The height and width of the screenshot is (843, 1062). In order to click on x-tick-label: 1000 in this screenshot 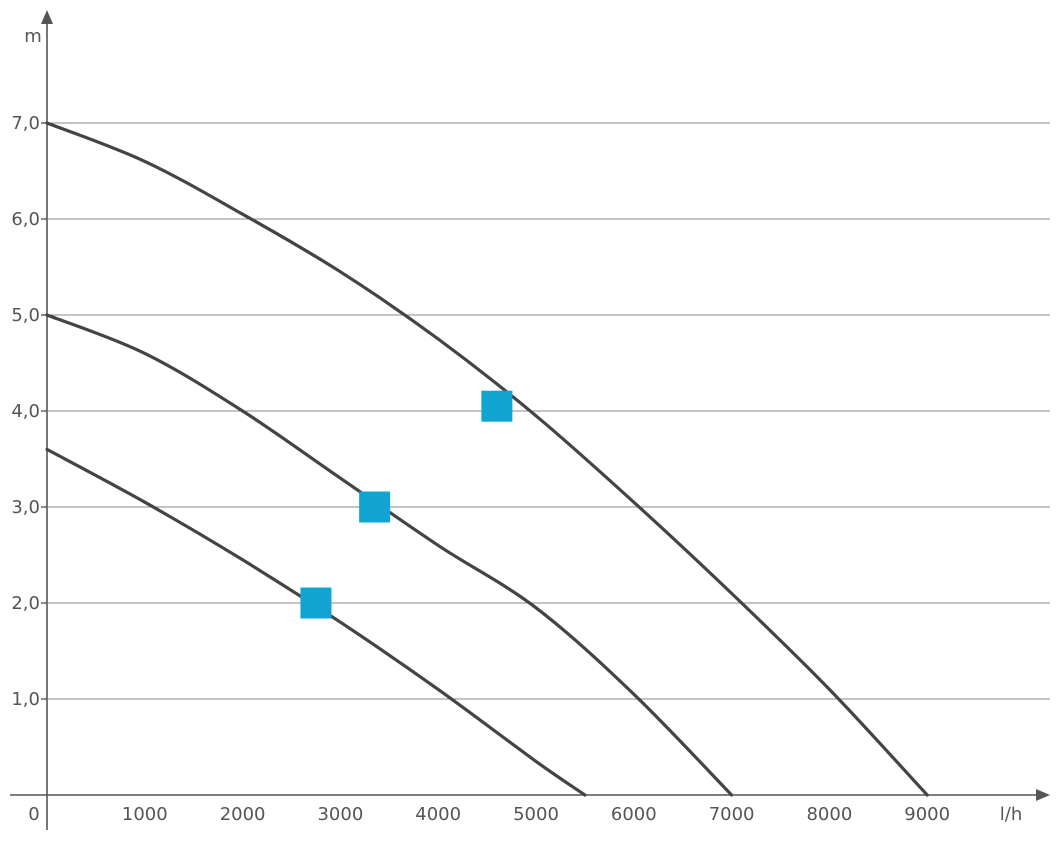, I will do `click(145, 814)`.